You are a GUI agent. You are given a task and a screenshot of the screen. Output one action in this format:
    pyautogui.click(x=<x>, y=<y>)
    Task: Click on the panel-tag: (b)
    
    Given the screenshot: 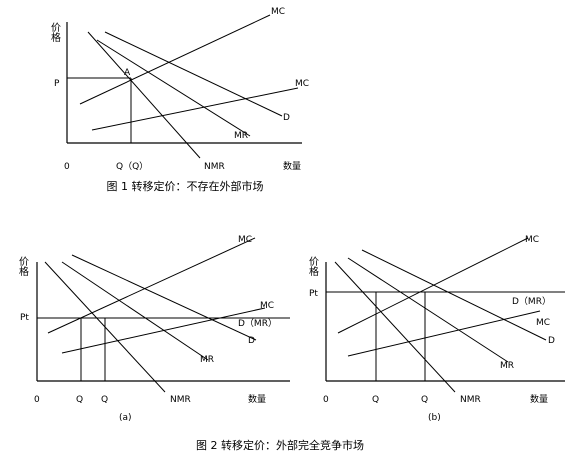 What is the action you would take?
    pyautogui.click(x=434, y=418)
    